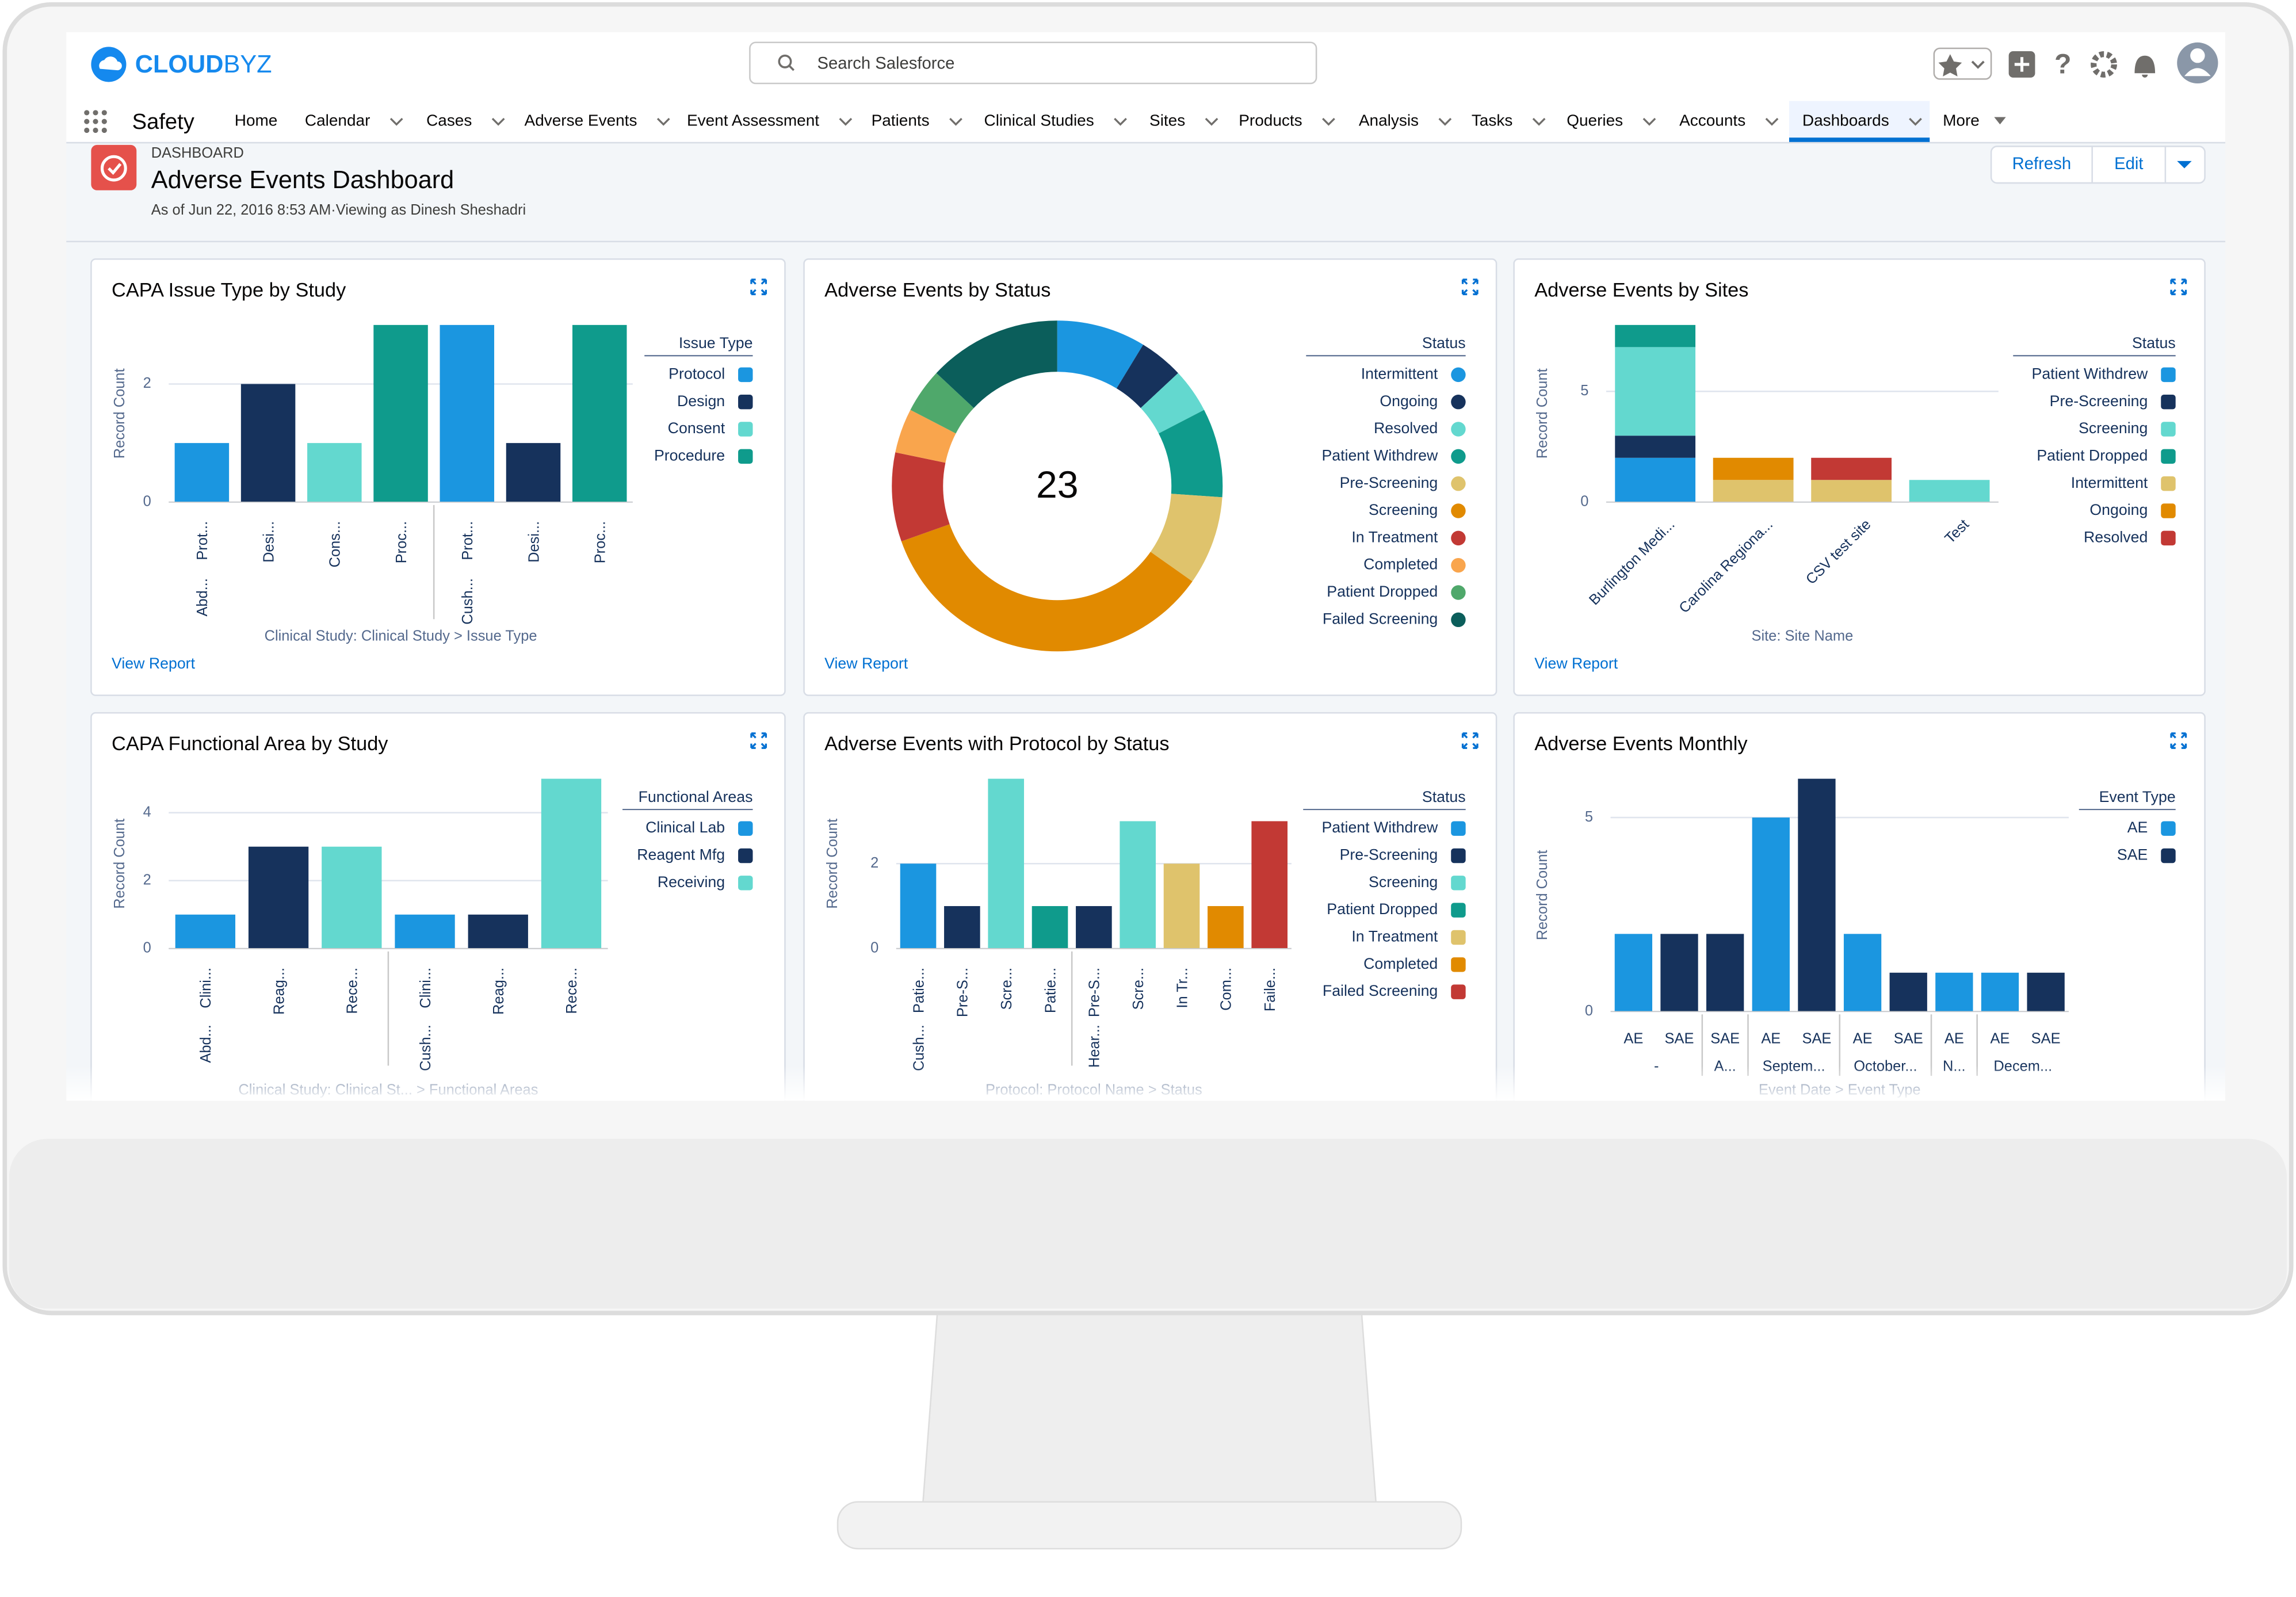 This screenshot has width=2296, height=1597. Describe the element at coordinates (1845, 120) in the screenshot. I see `nav-item: Dashboards` at that location.